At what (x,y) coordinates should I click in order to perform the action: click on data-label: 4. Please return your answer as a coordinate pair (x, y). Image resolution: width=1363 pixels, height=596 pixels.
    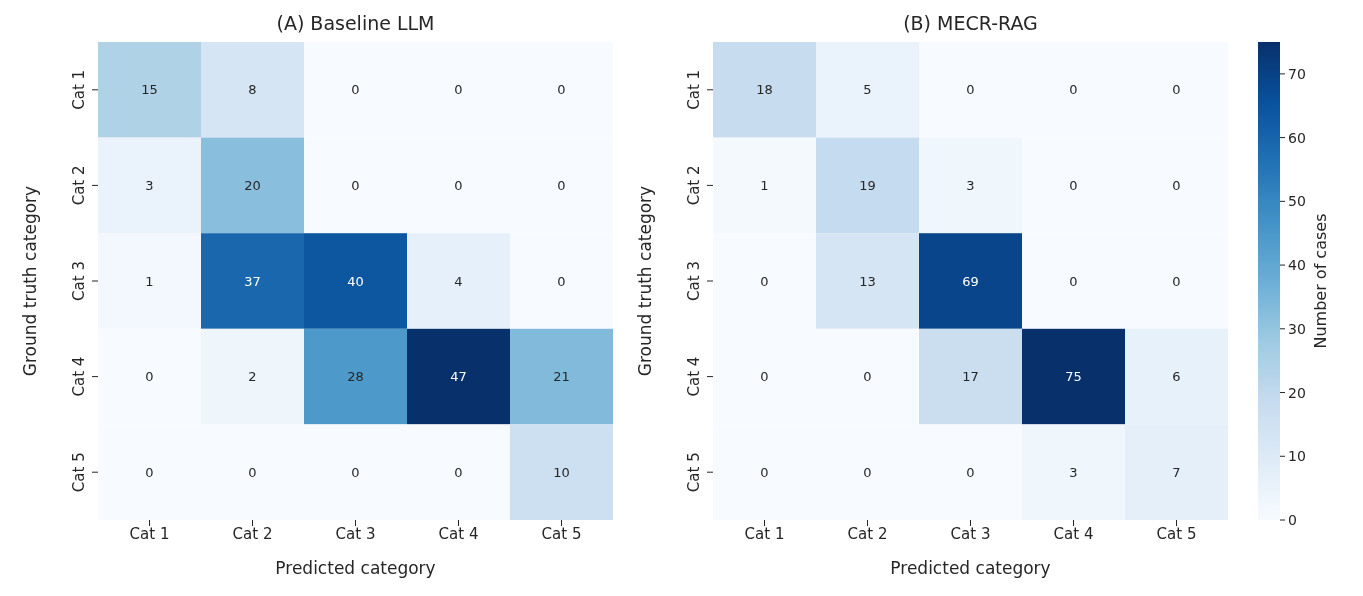
    Looking at the image, I should click on (458, 281).